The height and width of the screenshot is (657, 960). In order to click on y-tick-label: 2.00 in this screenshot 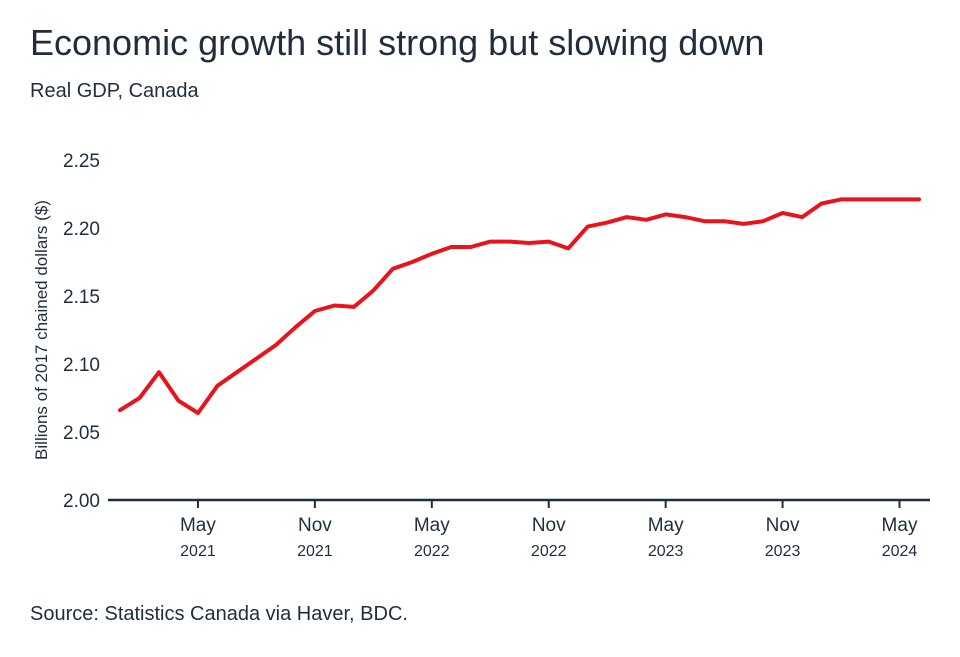, I will do `click(81, 501)`.